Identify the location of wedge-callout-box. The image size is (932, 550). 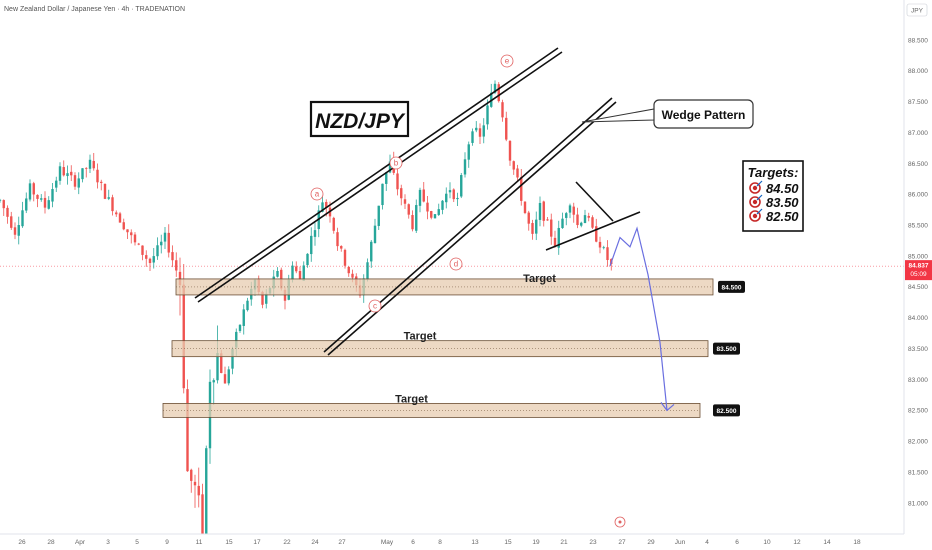
(703, 114).